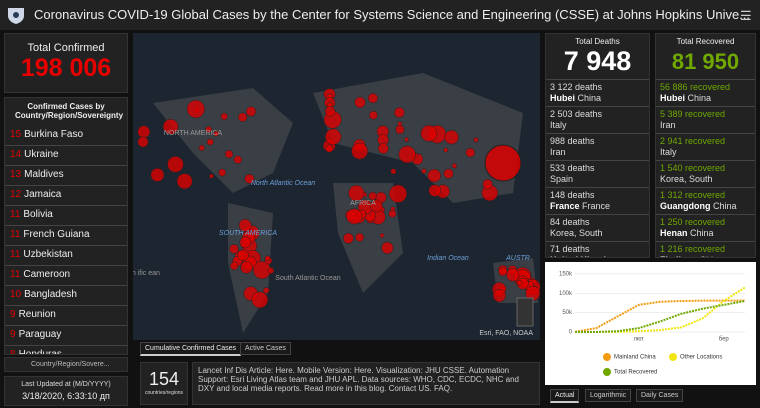  I want to click on list-row: 1 312 recovered Guangdong China, so click(705, 201).